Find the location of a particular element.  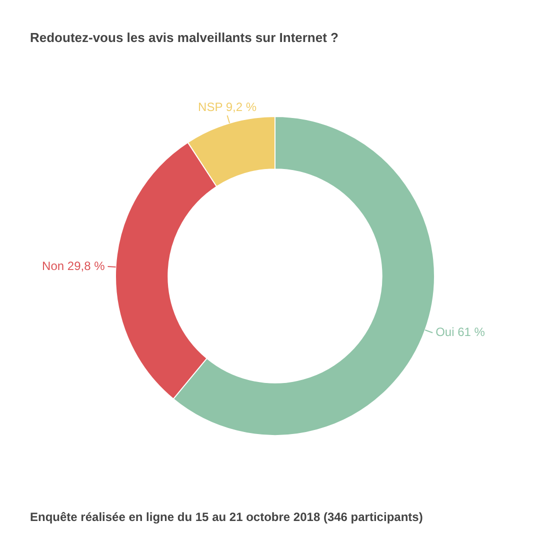

text: Enquête réalisée en ligne du 15 au 21 octobre 2018 (346 participants) is located at coordinates (226, 517).